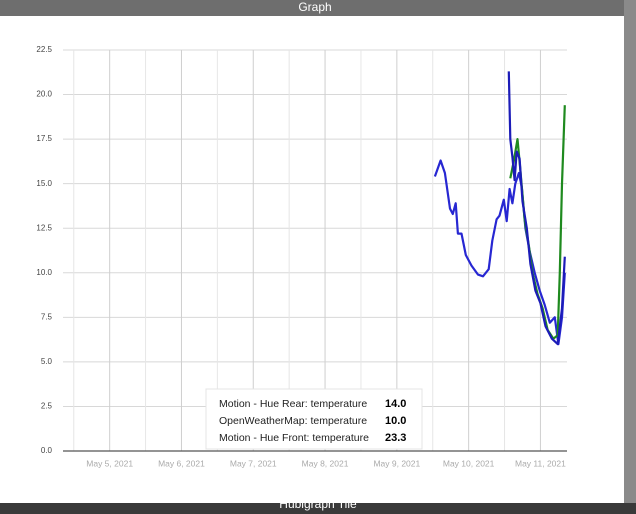 The width and height of the screenshot is (636, 514). Describe the element at coordinates (47, 450) in the screenshot. I see `y-tick-label: 0.0` at that location.